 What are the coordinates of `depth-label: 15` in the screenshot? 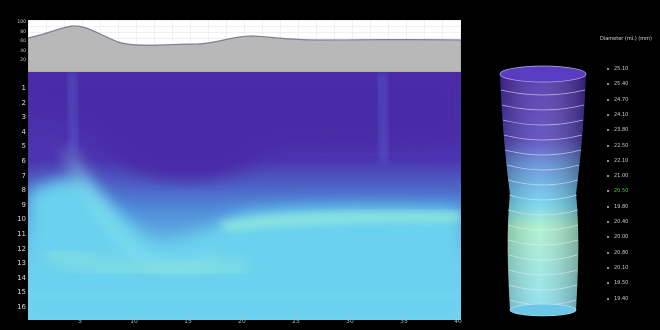 It's located at (21, 292).